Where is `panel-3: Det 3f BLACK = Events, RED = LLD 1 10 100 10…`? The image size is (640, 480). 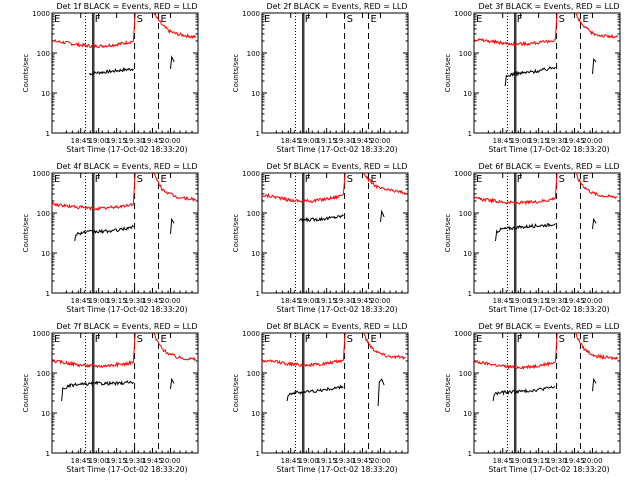
panel-3: Det 3f BLACK = Events, RED = LLD 1 10 100 10… is located at coordinates (532, 78).